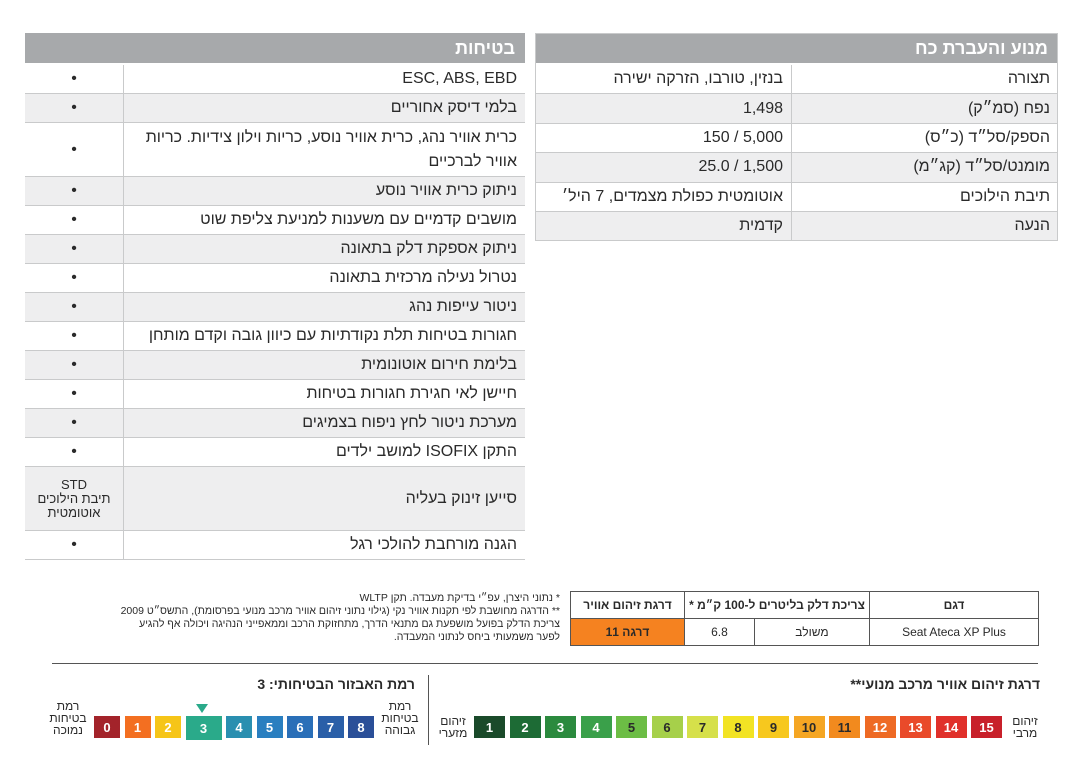 Image resolution: width=1080 pixels, height=781 pixels. What do you see at coordinates (596, 727) in the screenshot?
I see `pollution-level-box: 4` at bounding box center [596, 727].